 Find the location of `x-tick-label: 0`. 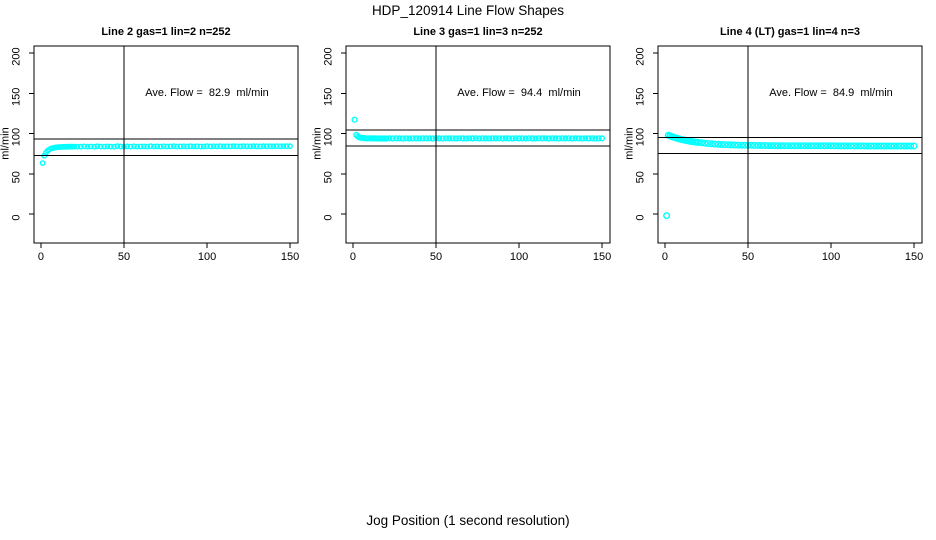

x-tick-label: 0 is located at coordinates (41, 257).